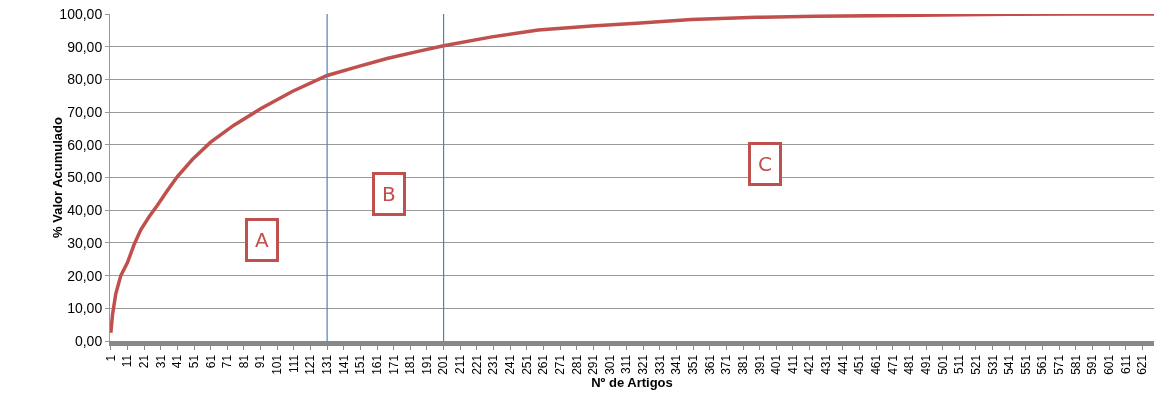  What do you see at coordinates (410, 364) in the screenshot?
I see `x-tick-label: 181` at bounding box center [410, 364].